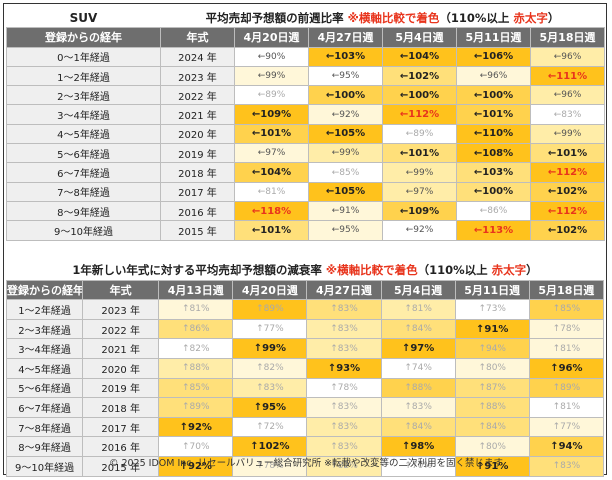 The image size is (612, 480). What do you see at coordinates (567, 191) in the screenshot?
I see `value-cell: ←102%` at bounding box center [567, 191].